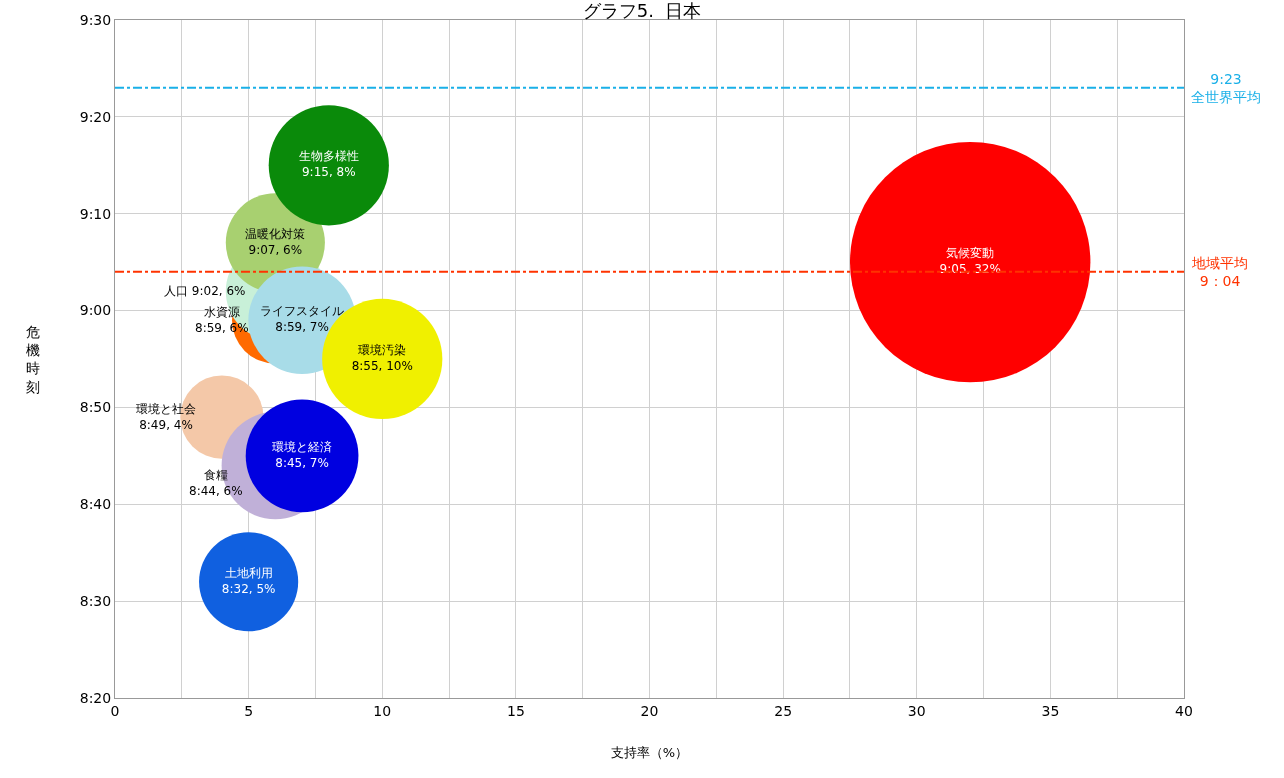 This screenshot has height=778, width=1284. I want to click on y-tick-label: 8:50, so click(95, 407).